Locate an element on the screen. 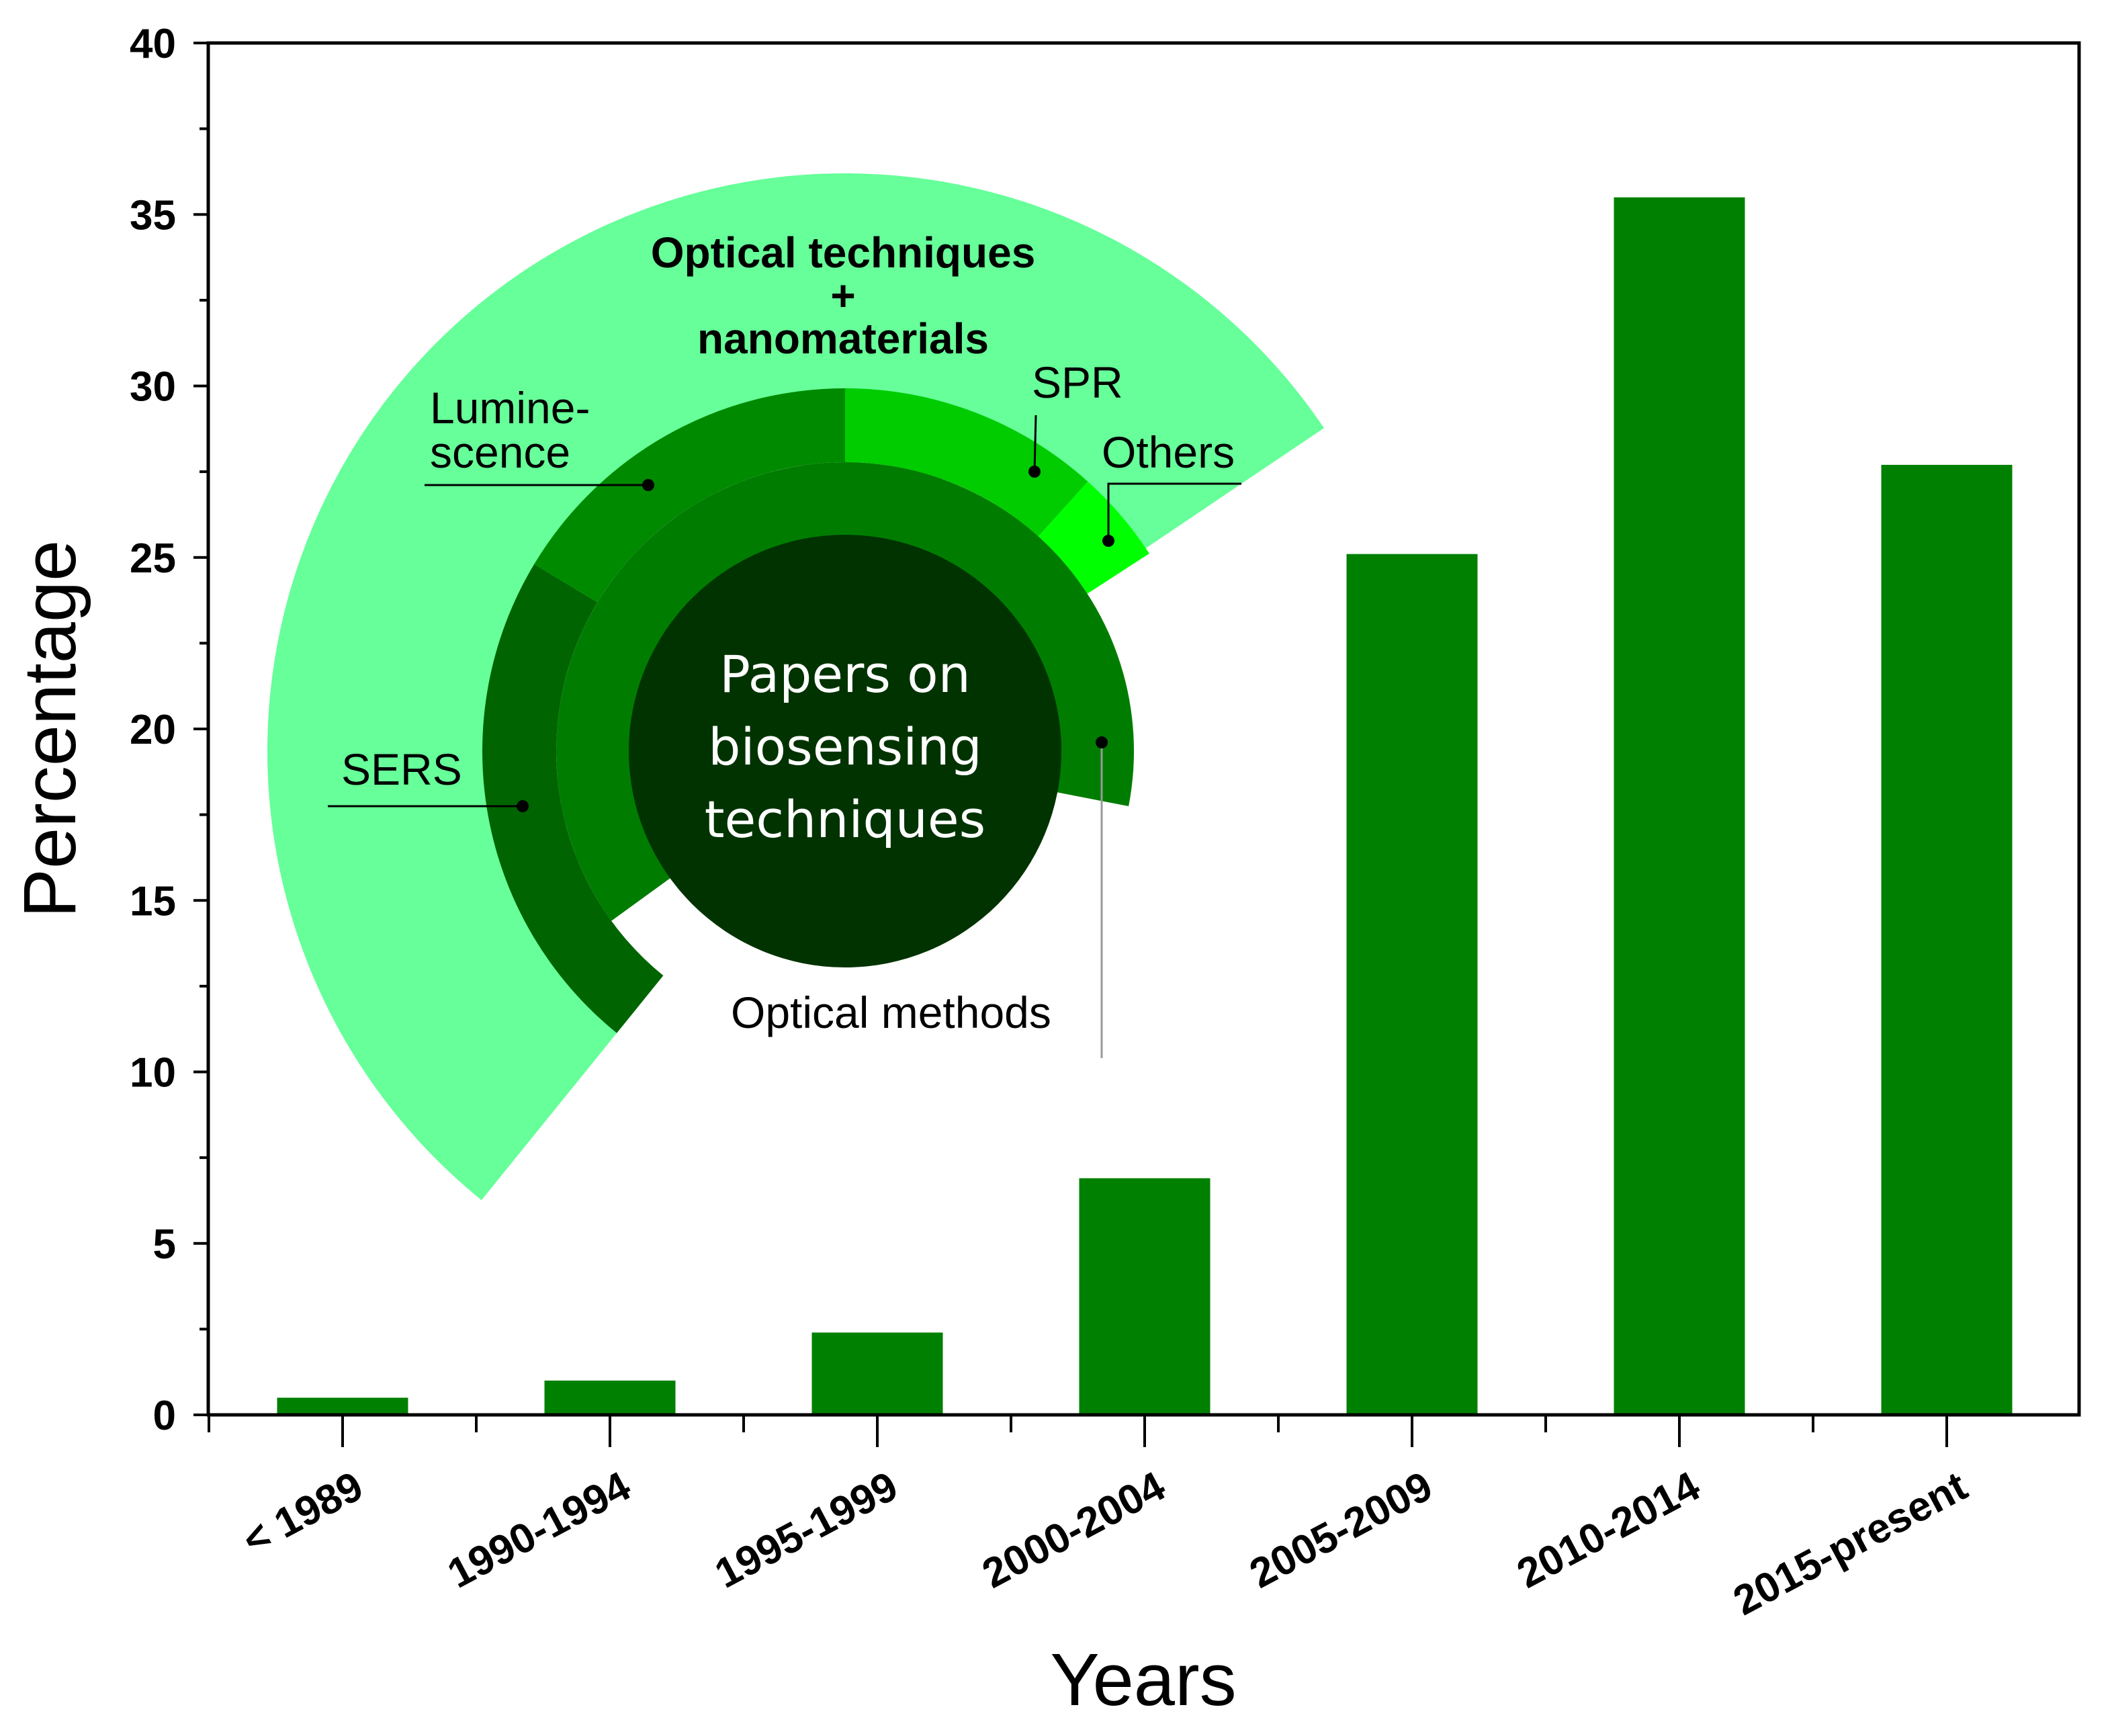 The width and height of the screenshot is (2112, 1736). x-tick-label: < 1989 is located at coordinates (302, 1513).